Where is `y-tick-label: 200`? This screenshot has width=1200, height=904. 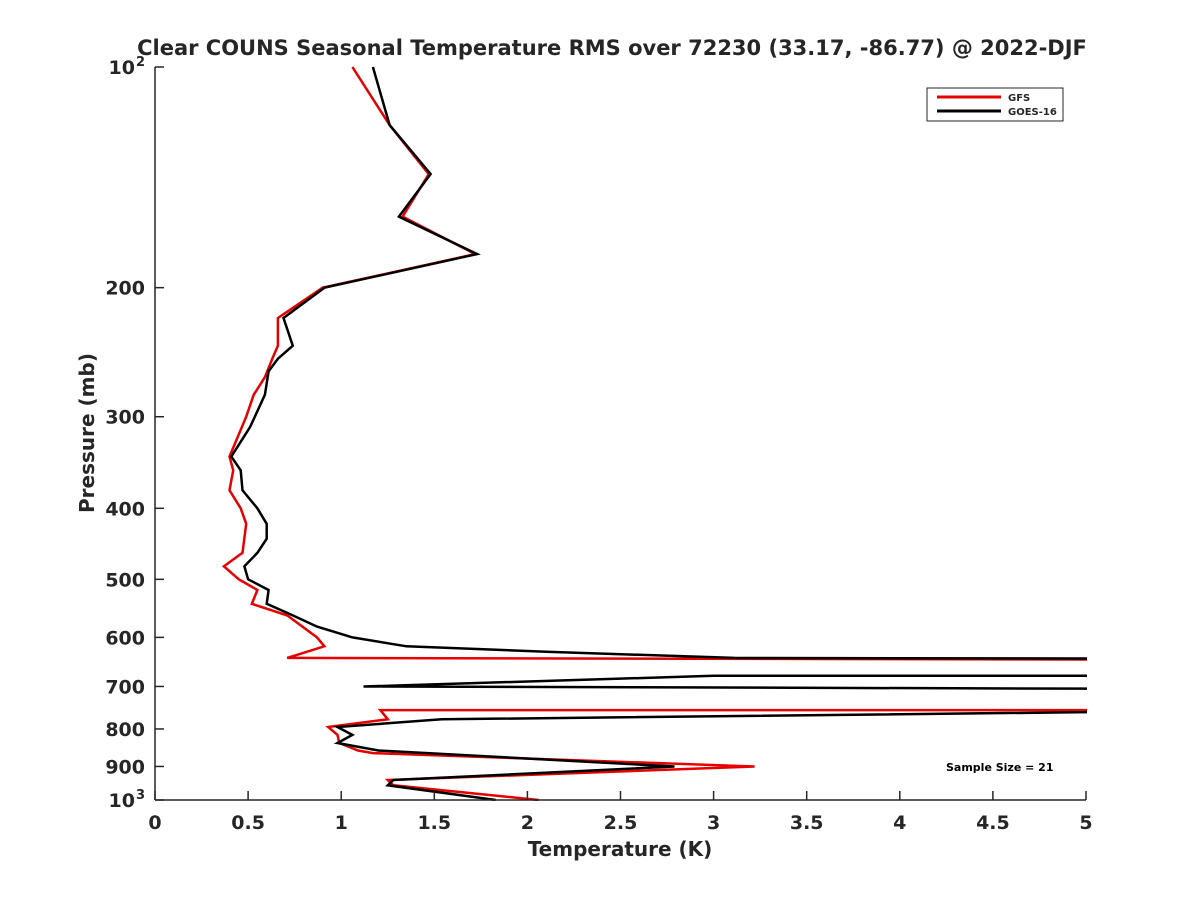 y-tick-label: 200 is located at coordinates (125, 289).